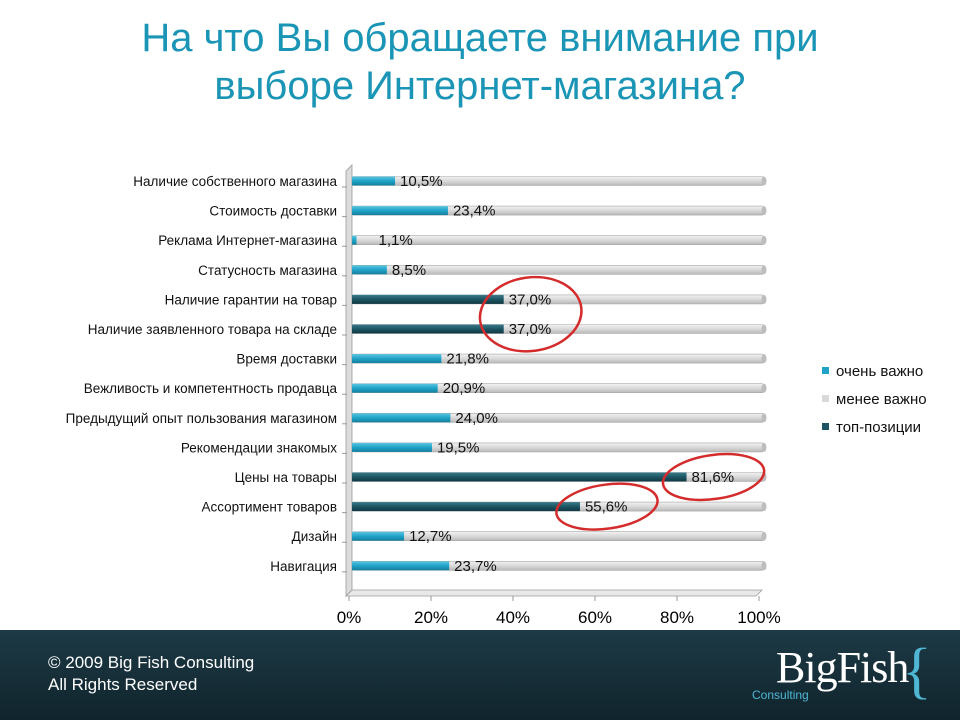 Image resolution: width=960 pixels, height=720 pixels. What do you see at coordinates (247, 240) in the screenshot?
I see `category-label: Реклама Интернет-магазина` at bounding box center [247, 240].